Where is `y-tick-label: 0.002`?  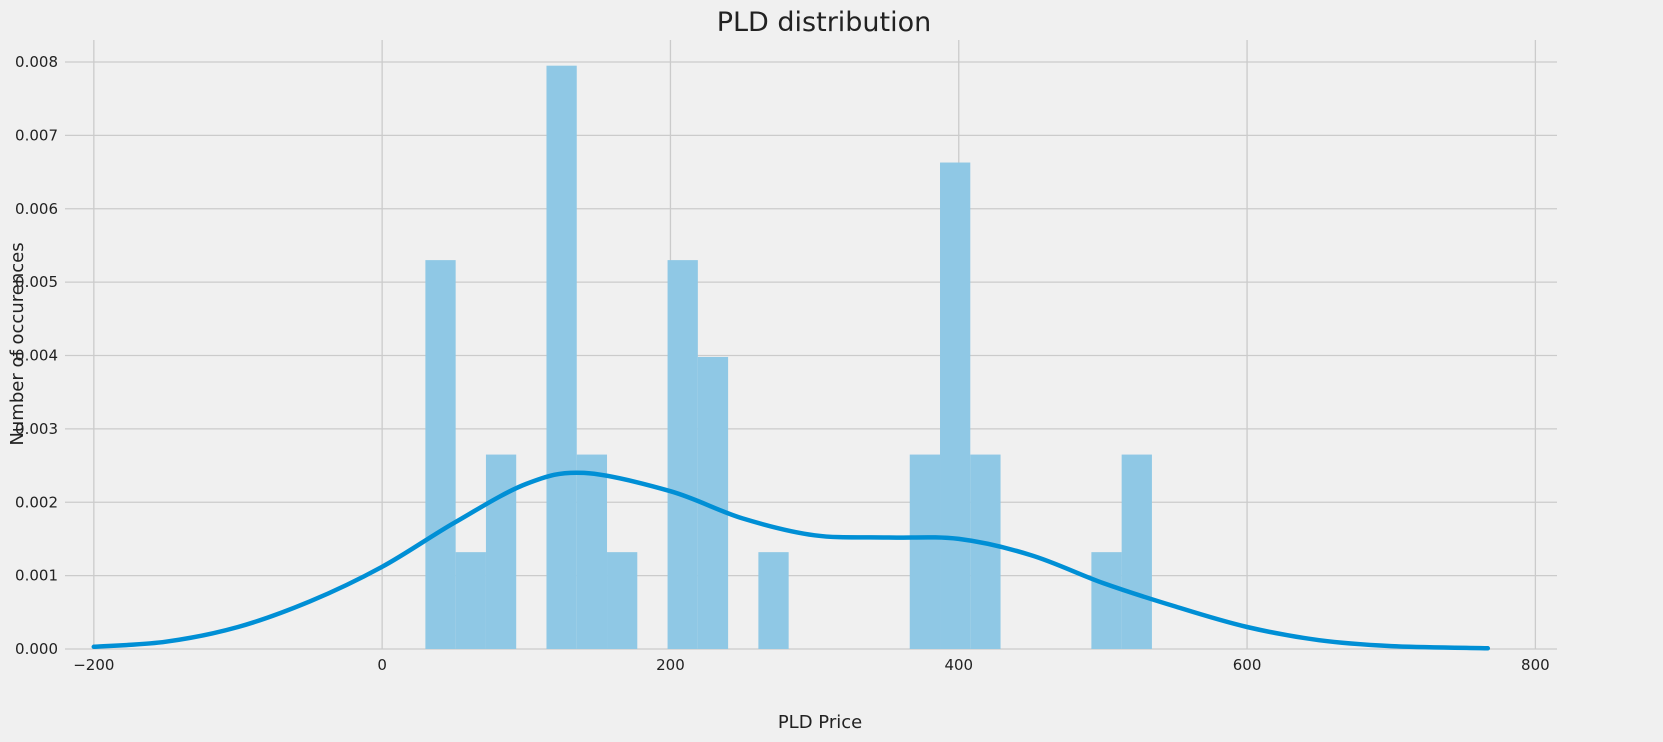
y-tick-label: 0.002 is located at coordinates (36, 502).